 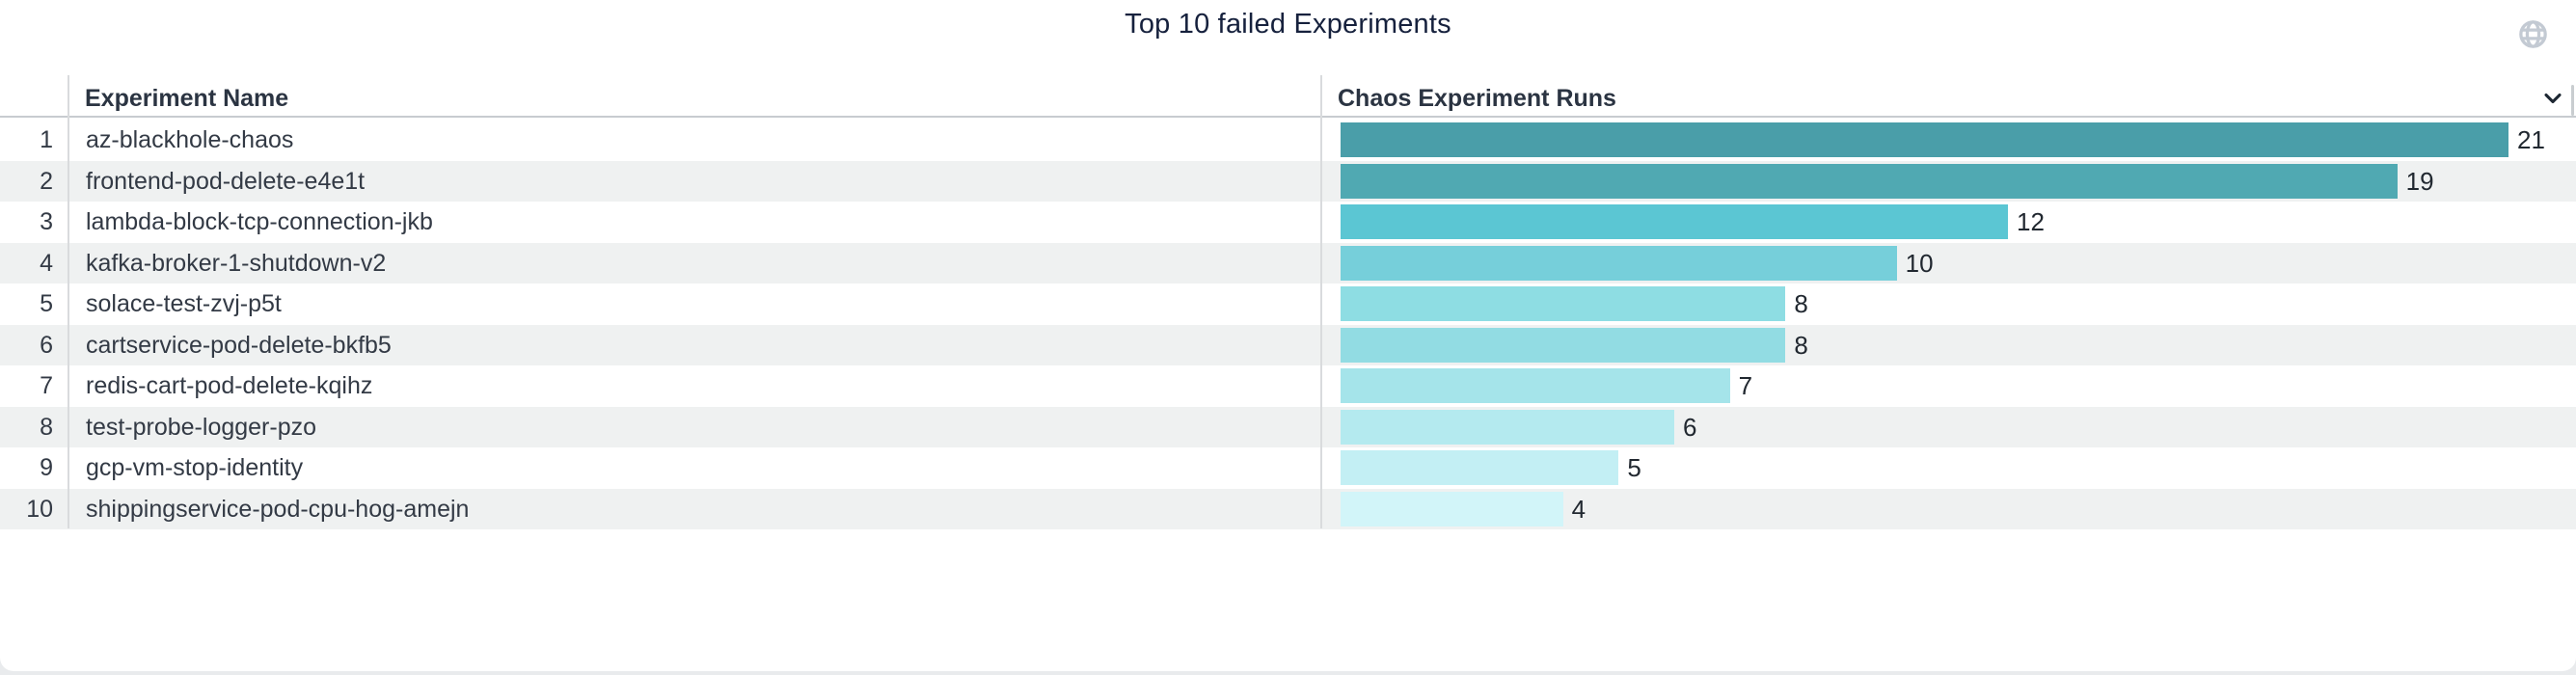 I want to click on table-row: 10 shippingservice-pod-cpu-hog-amejn 4, so click(x=1288, y=508).